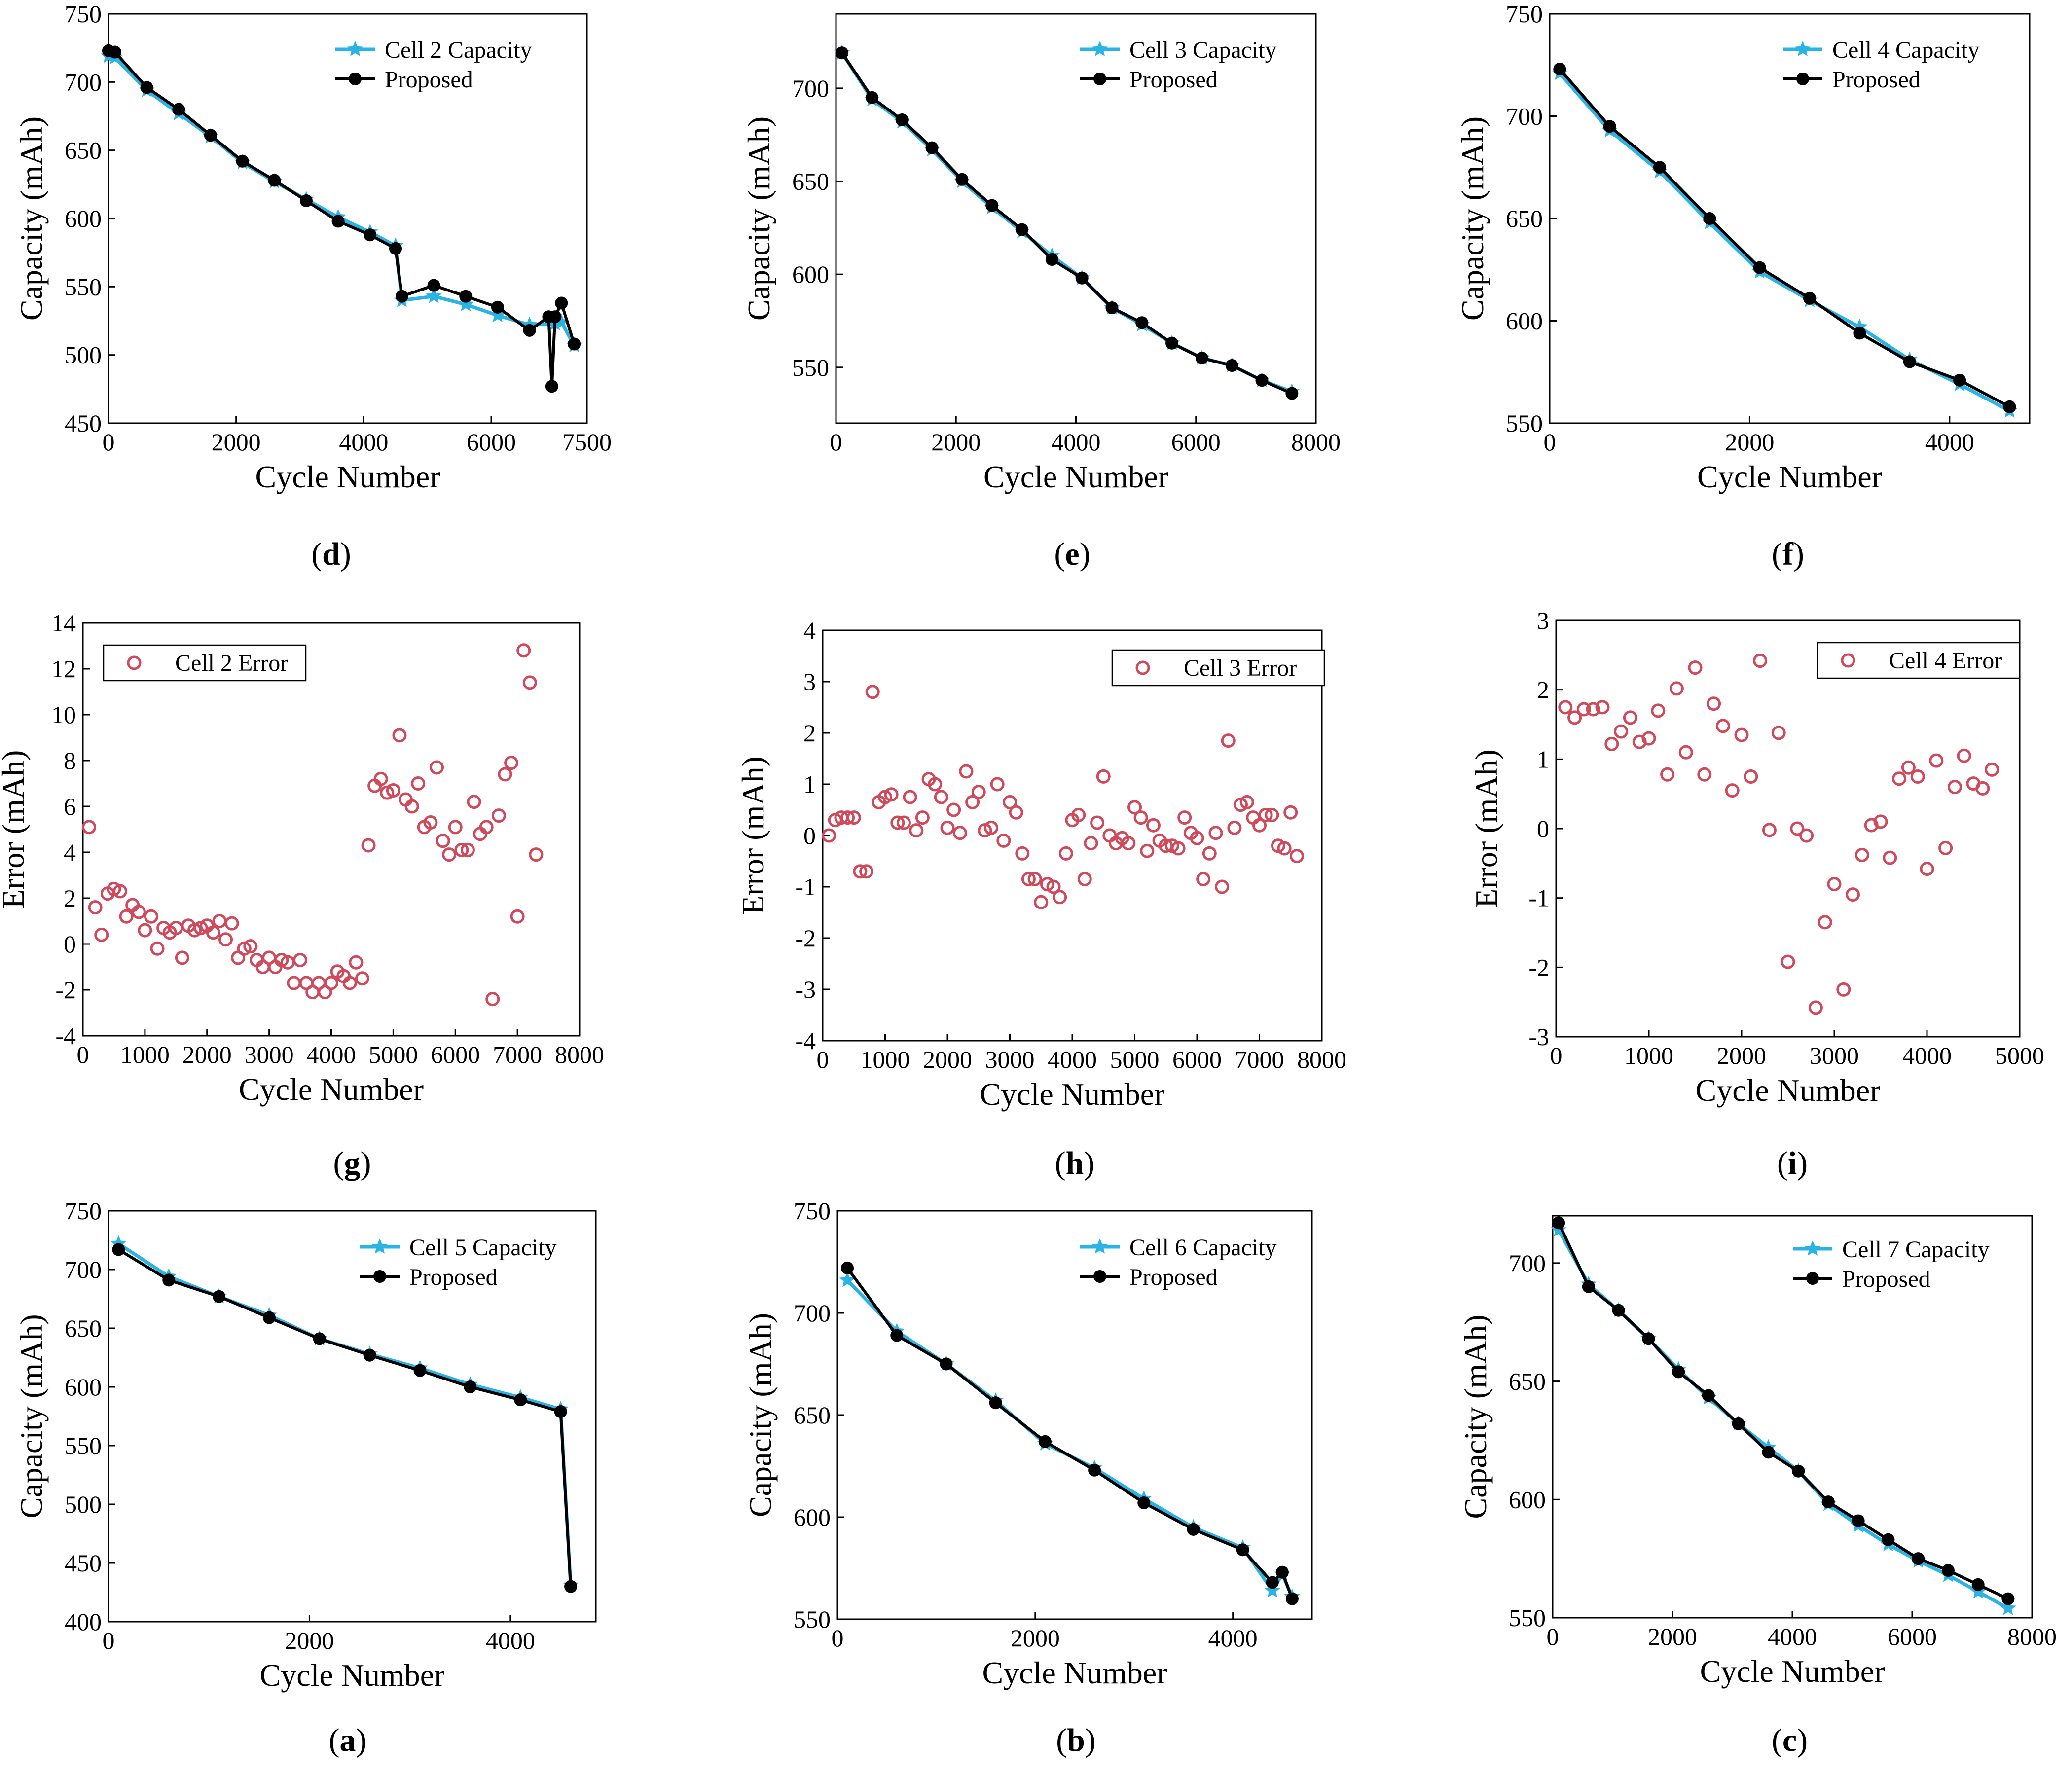 The height and width of the screenshot is (1780, 2072). I want to click on y-tick-label: 0, so click(809, 836).